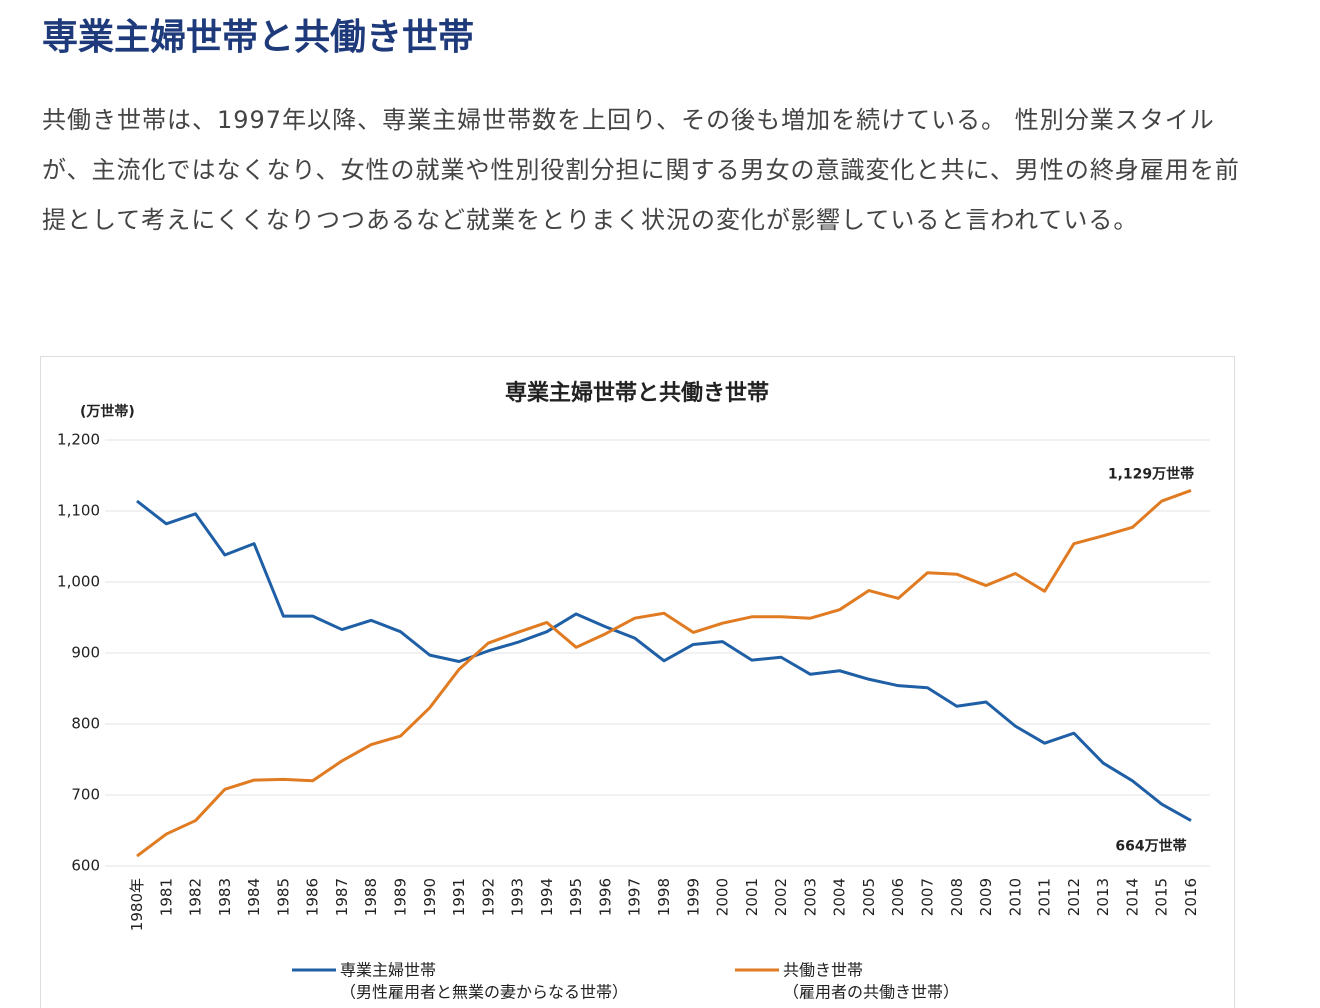  What do you see at coordinates (823, 970) in the screenshot?
I see `legend-label: 共働き世帯` at bounding box center [823, 970].